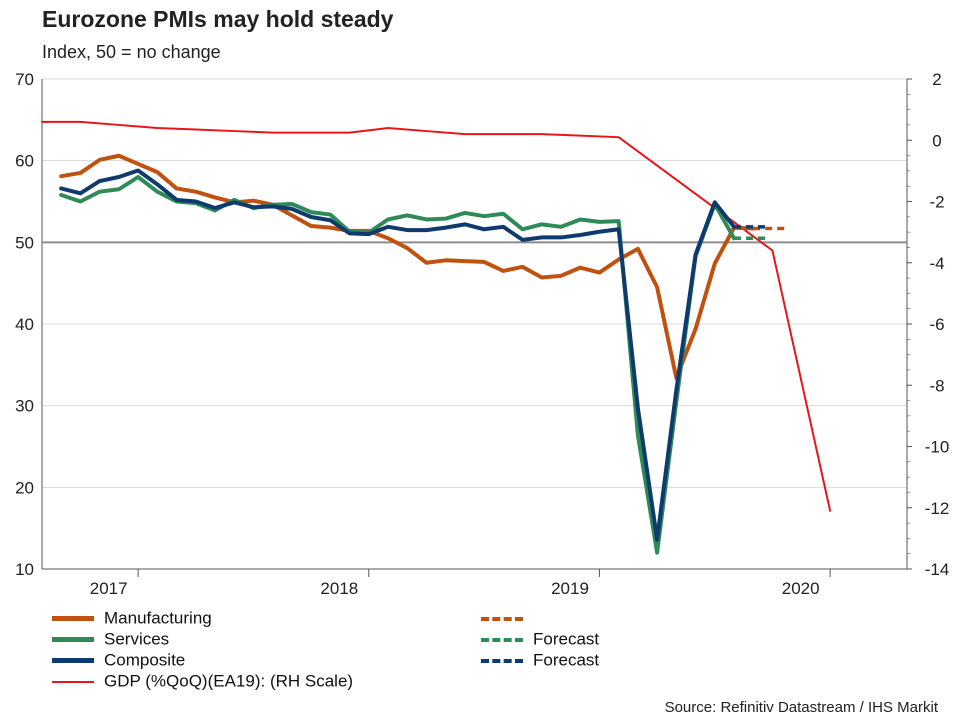 Image resolution: width=960 pixels, height=720 pixels. What do you see at coordinates (145, 660) in the screenshot?
I see `legend-label-composite: Composite` at bounding box center [145, 660].